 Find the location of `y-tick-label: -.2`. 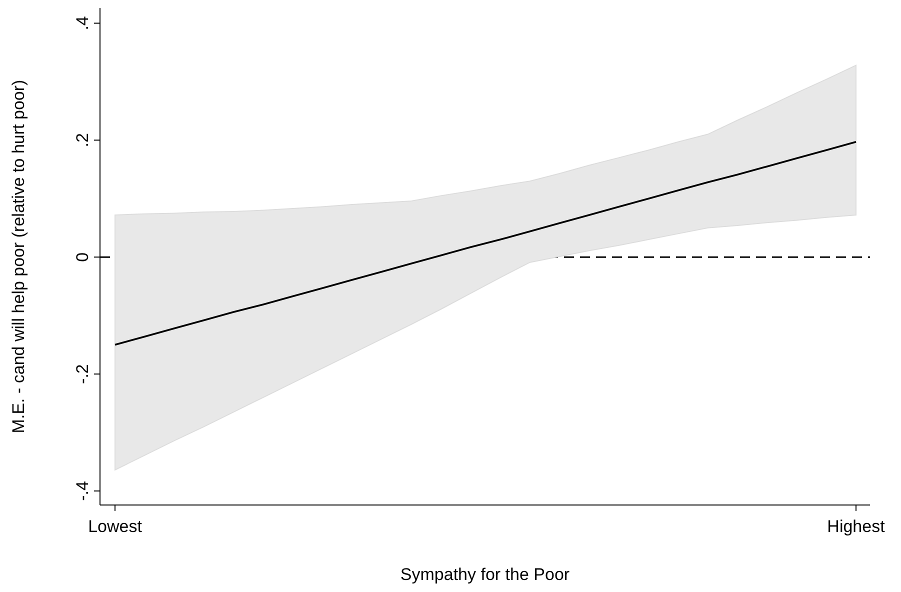

y-tick-label: -.2 is located at coordinates (82, 374).